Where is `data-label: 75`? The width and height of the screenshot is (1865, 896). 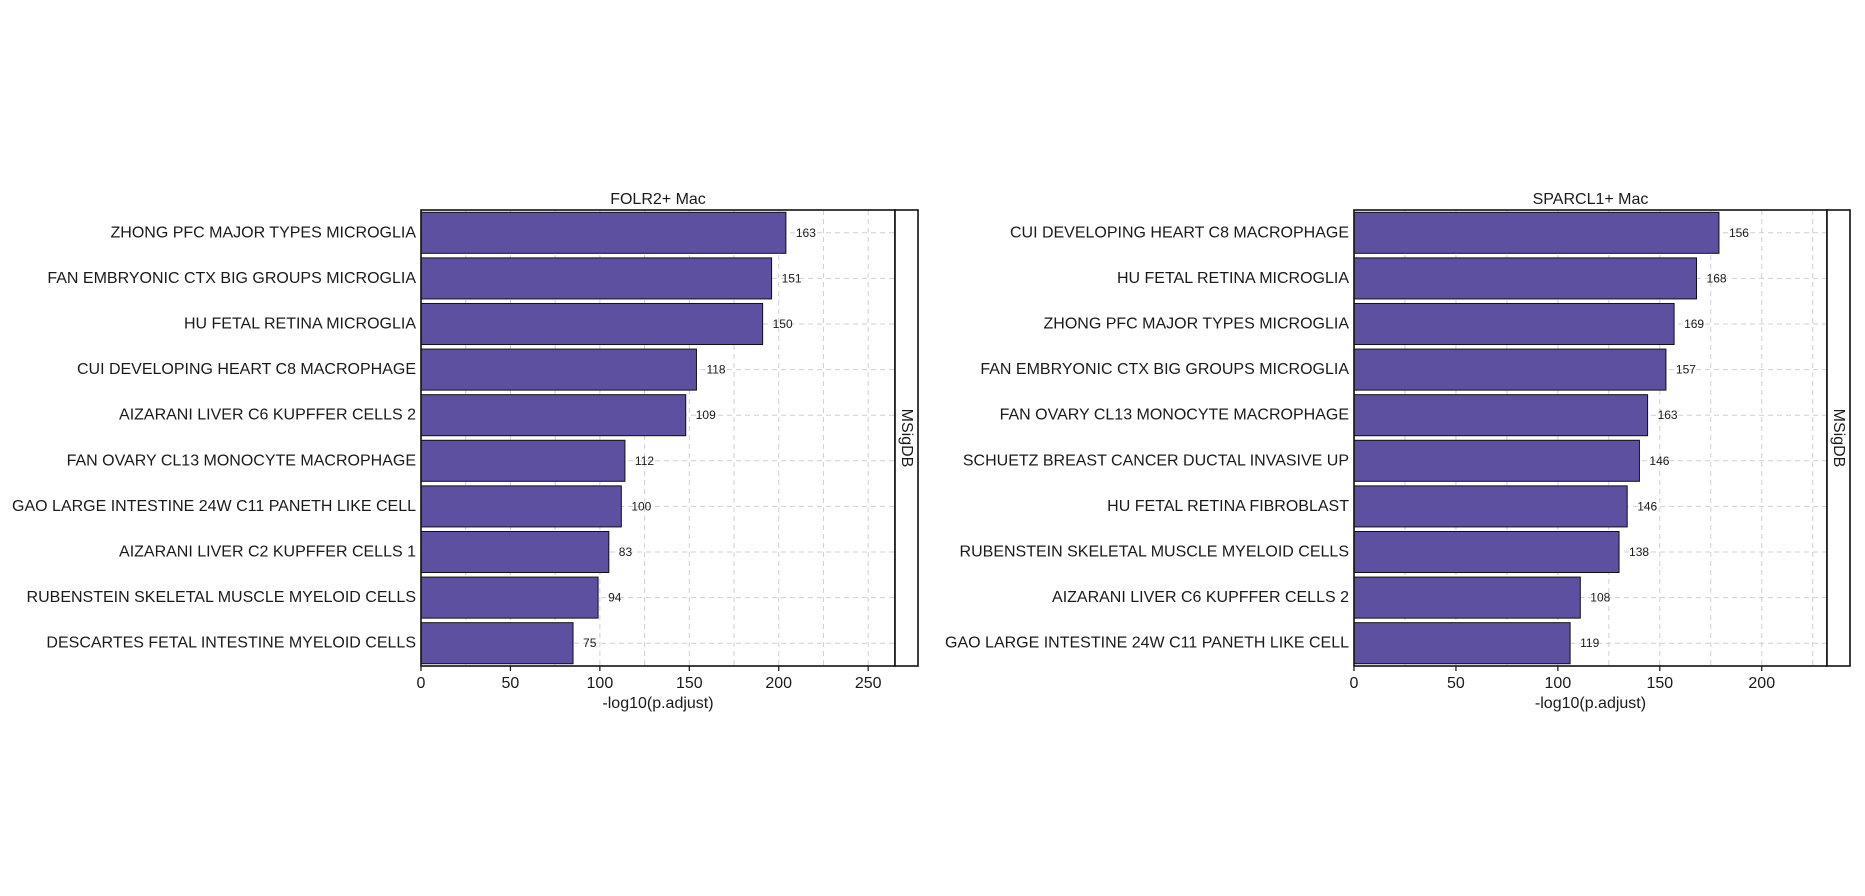
data-label: 75 is located at coordinates (590, 643).